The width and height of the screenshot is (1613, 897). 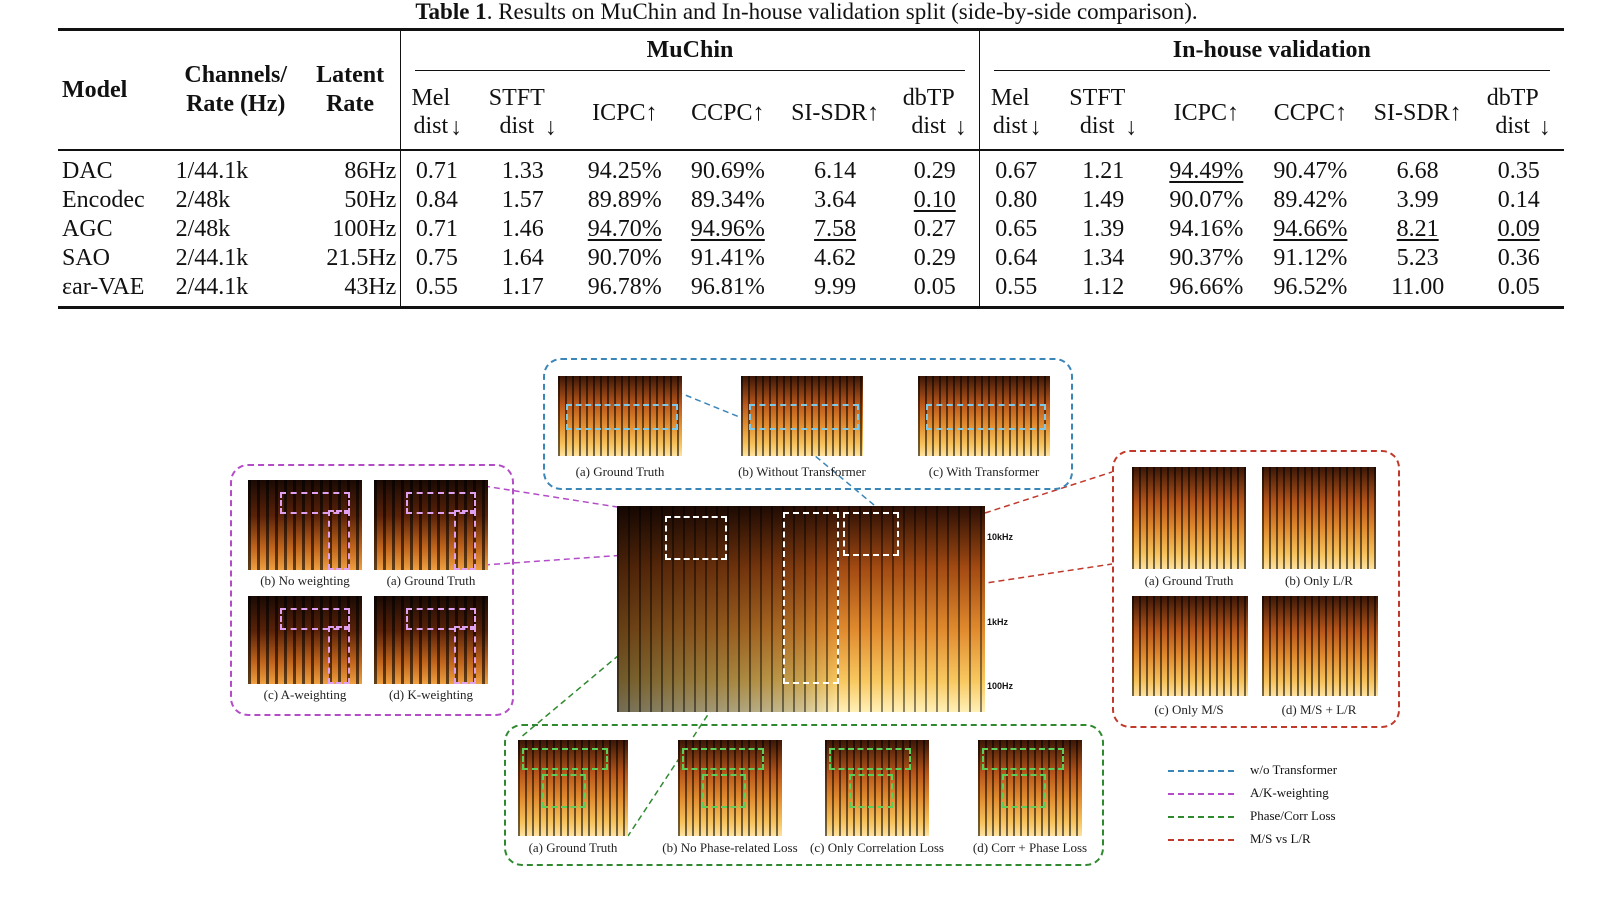 What do you see at coordinates (835, 229) in the screenshot?
I see `metric-value: 7.58` at bounding box center [835, 229].